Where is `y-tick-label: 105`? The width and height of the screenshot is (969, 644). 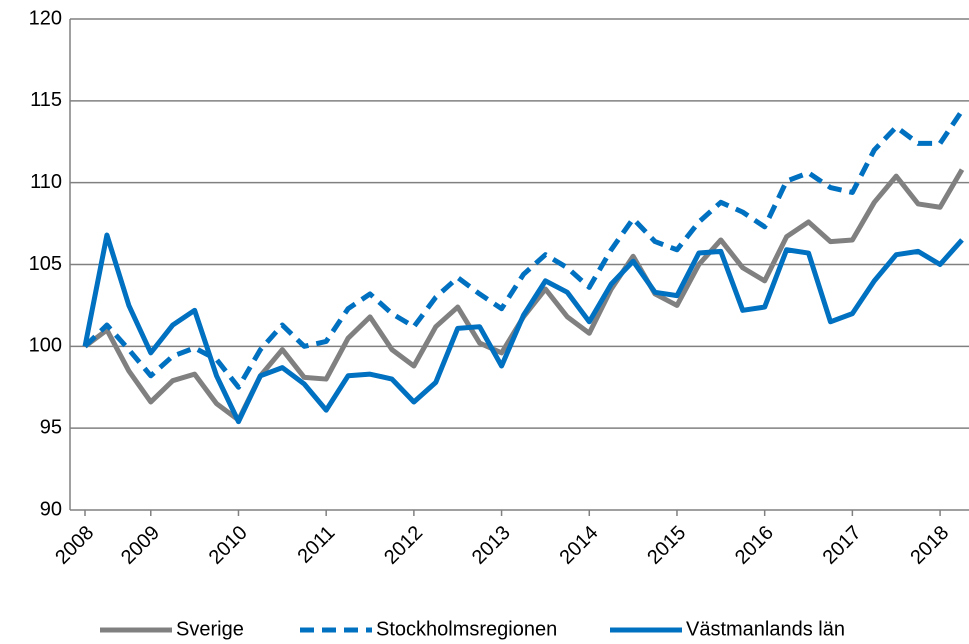
y-tick-label: 105 is located at coordinates (45, 264).